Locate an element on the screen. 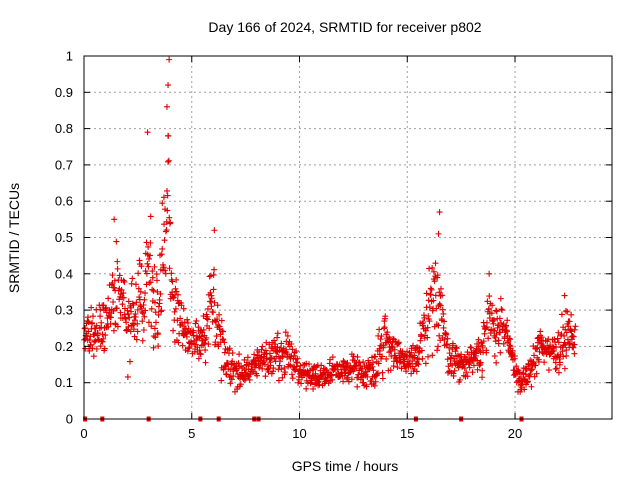 Image resolution: width=640 pixels, height=480 pixels. y-axis-label: SRMTID / TECUs is located at coordinates (14, 238).